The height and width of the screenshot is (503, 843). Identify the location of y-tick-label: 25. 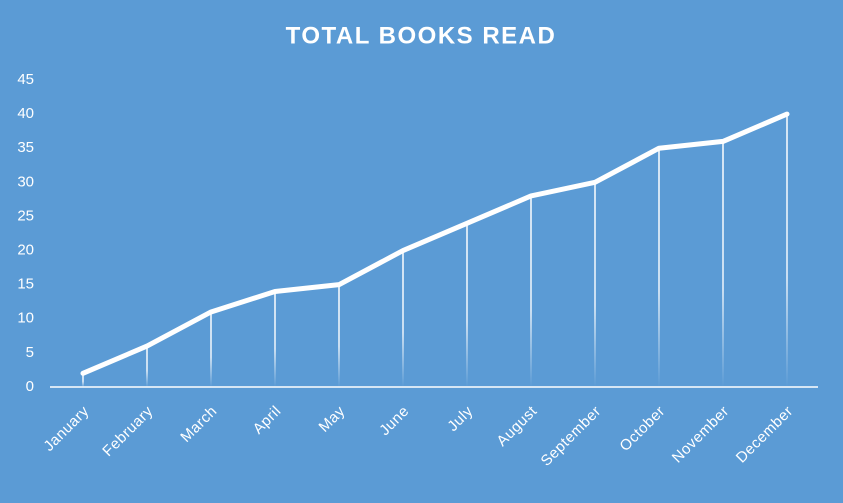
(25, 215).